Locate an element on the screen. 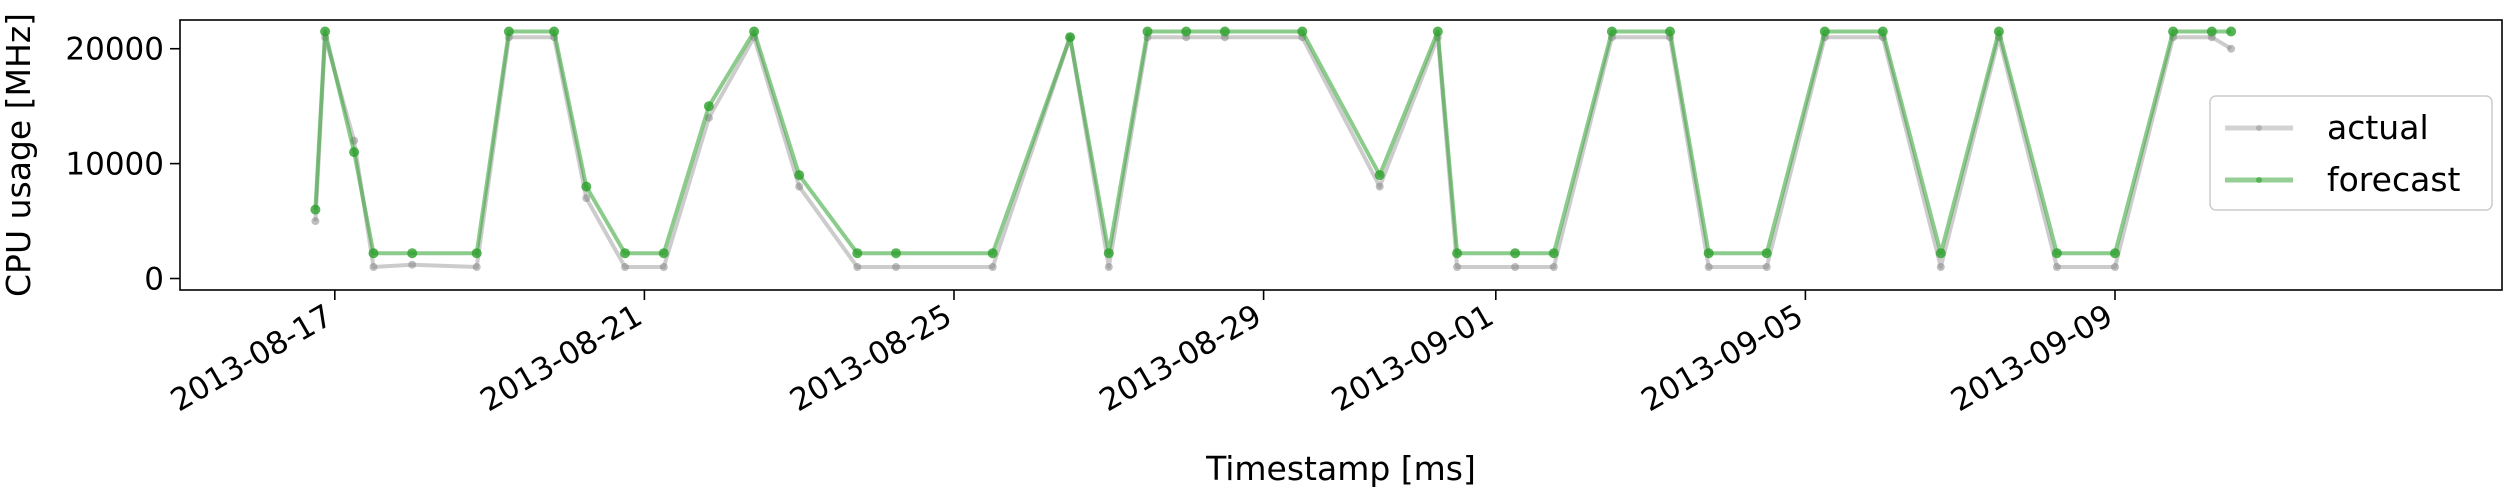 The width and height of the screenshot is (2504, 490). x-tick-label: 2013-09-05 is located at coordinates (1722, 358).